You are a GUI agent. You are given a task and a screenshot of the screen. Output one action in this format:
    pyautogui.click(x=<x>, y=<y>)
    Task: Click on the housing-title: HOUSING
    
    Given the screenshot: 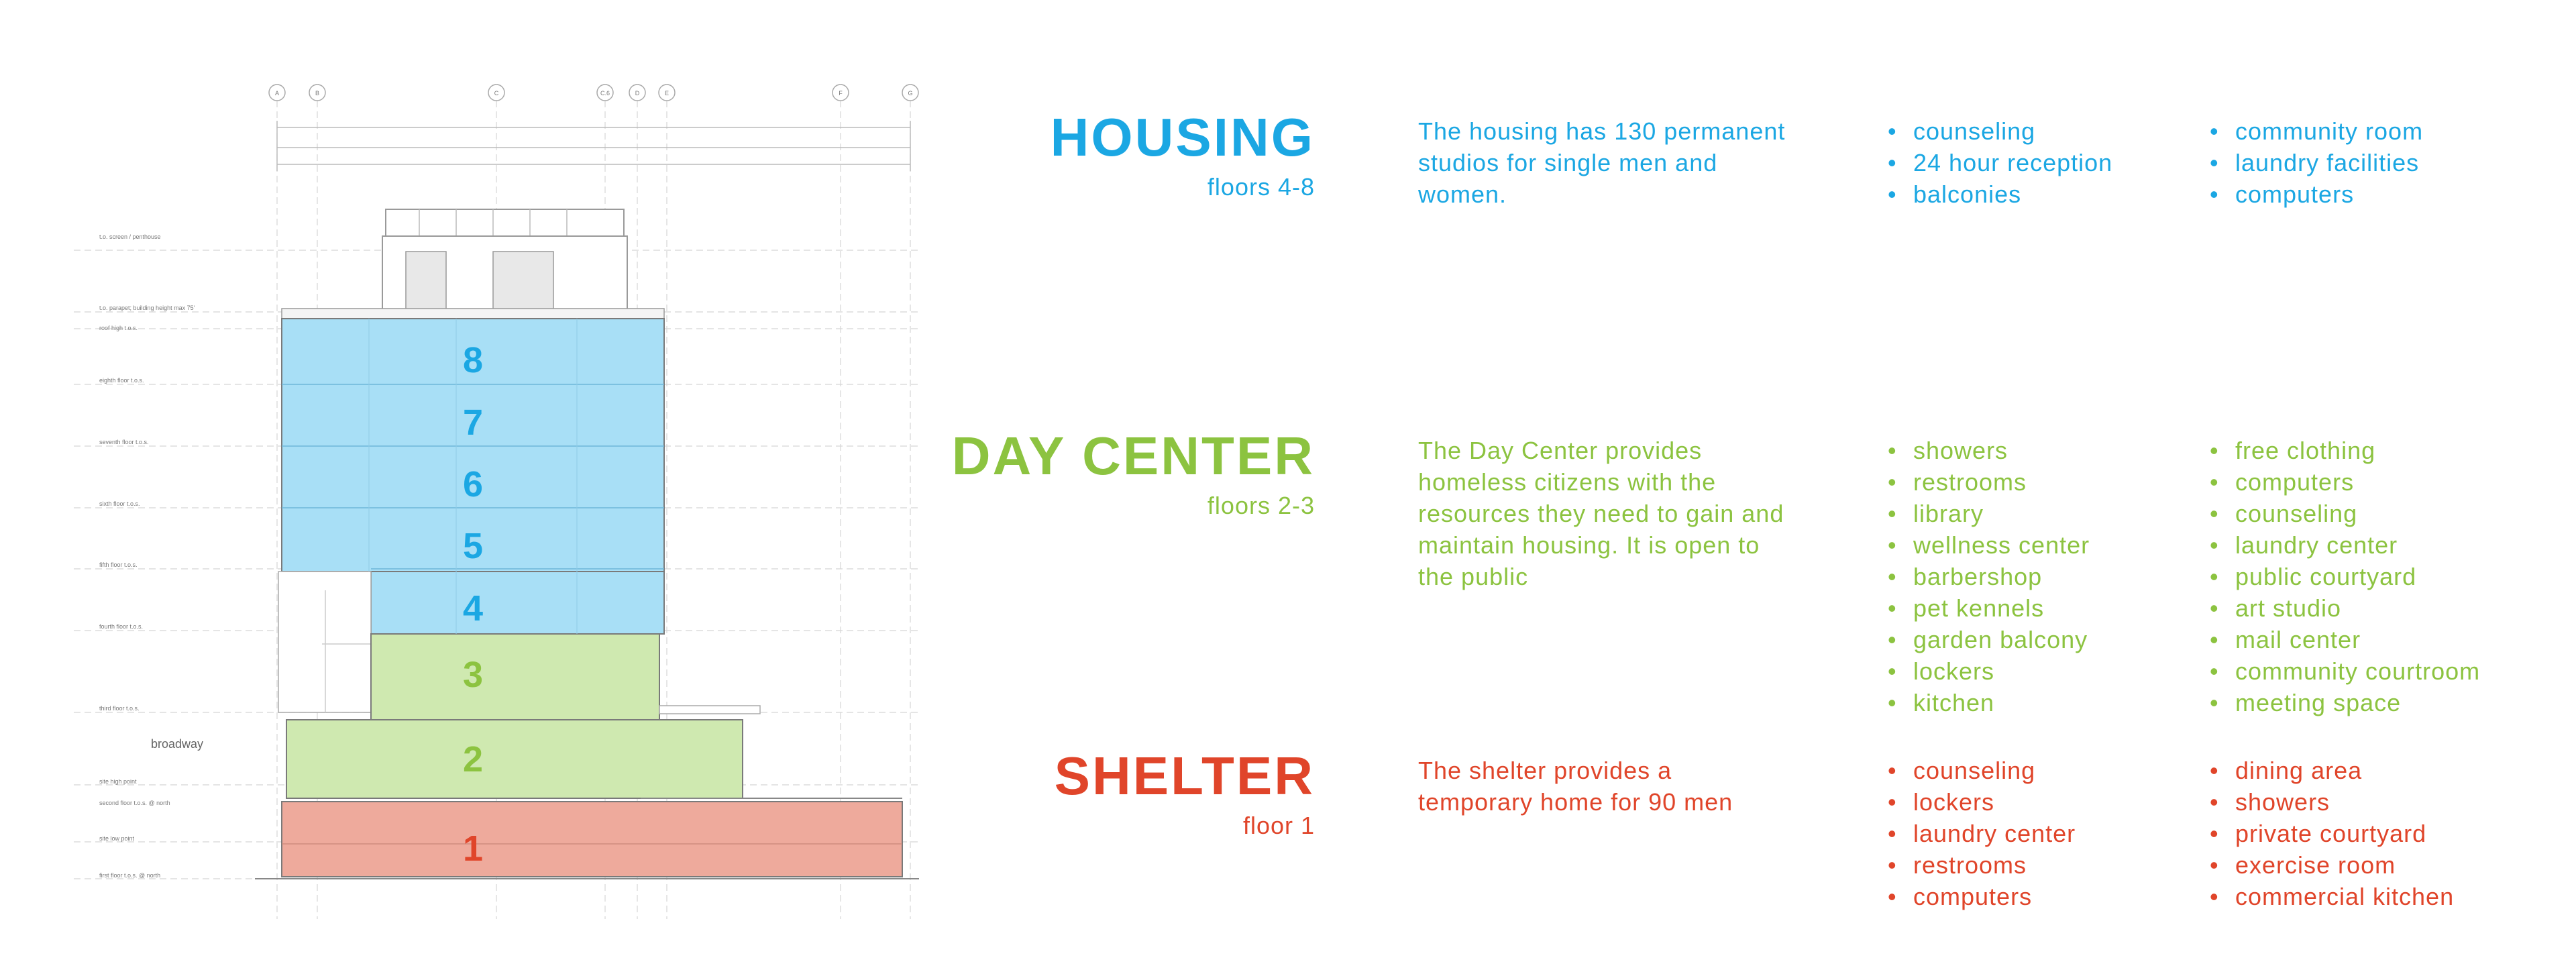 What is the action you would take?
    pyautogui.click(x=1182, y=137)
    